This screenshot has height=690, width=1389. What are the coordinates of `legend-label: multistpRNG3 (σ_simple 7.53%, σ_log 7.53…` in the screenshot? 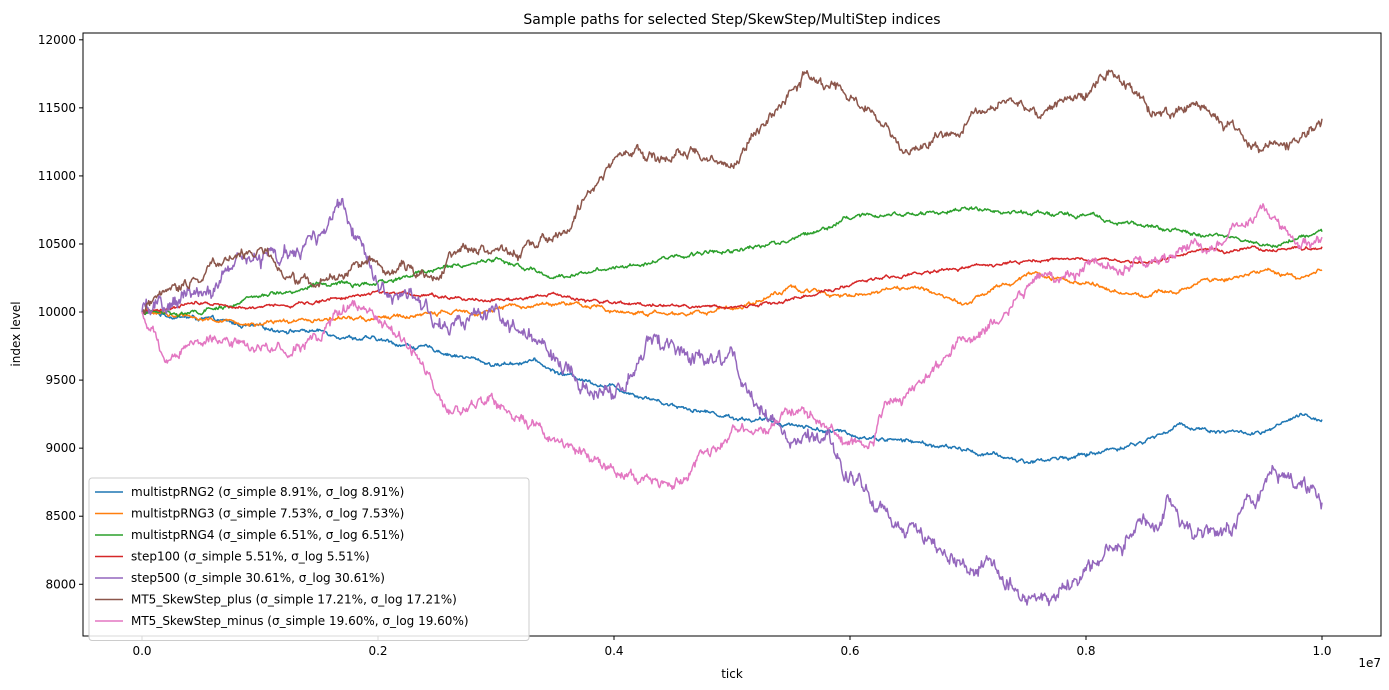 It's located at (267, 514).